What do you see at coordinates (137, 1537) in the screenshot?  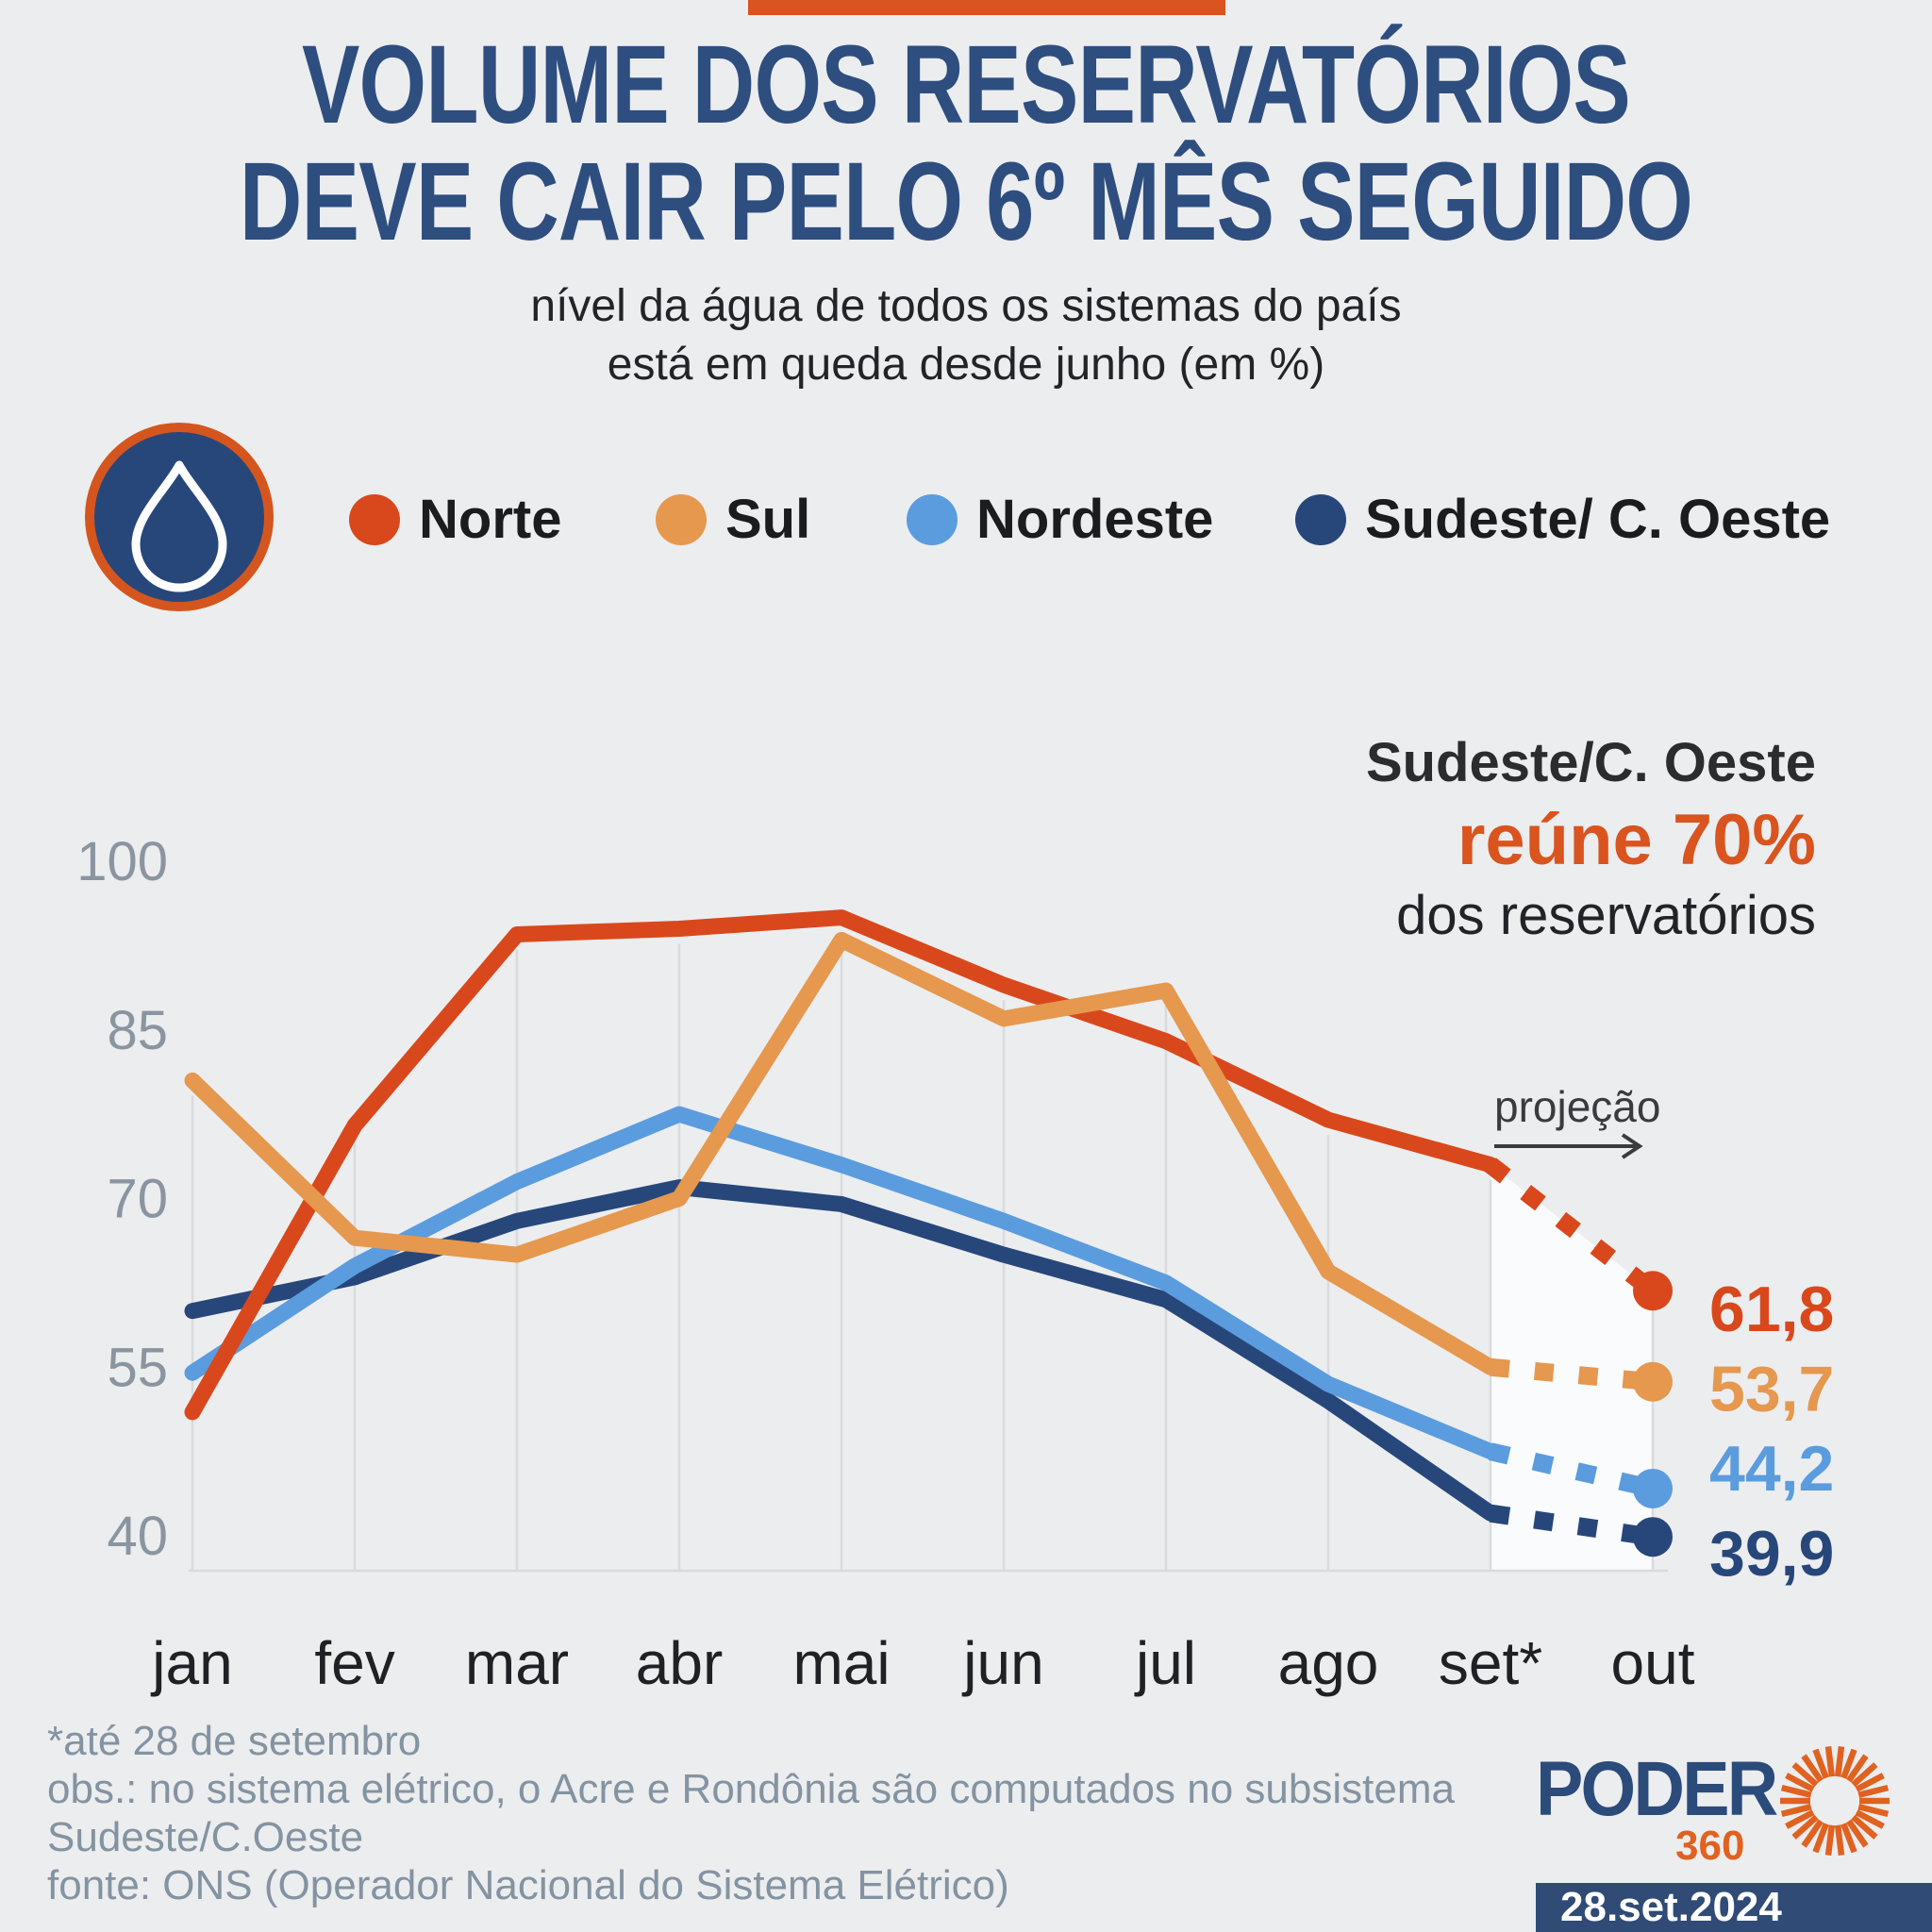 I see `ytick-40: 40` at bounding box center [137, 1537].